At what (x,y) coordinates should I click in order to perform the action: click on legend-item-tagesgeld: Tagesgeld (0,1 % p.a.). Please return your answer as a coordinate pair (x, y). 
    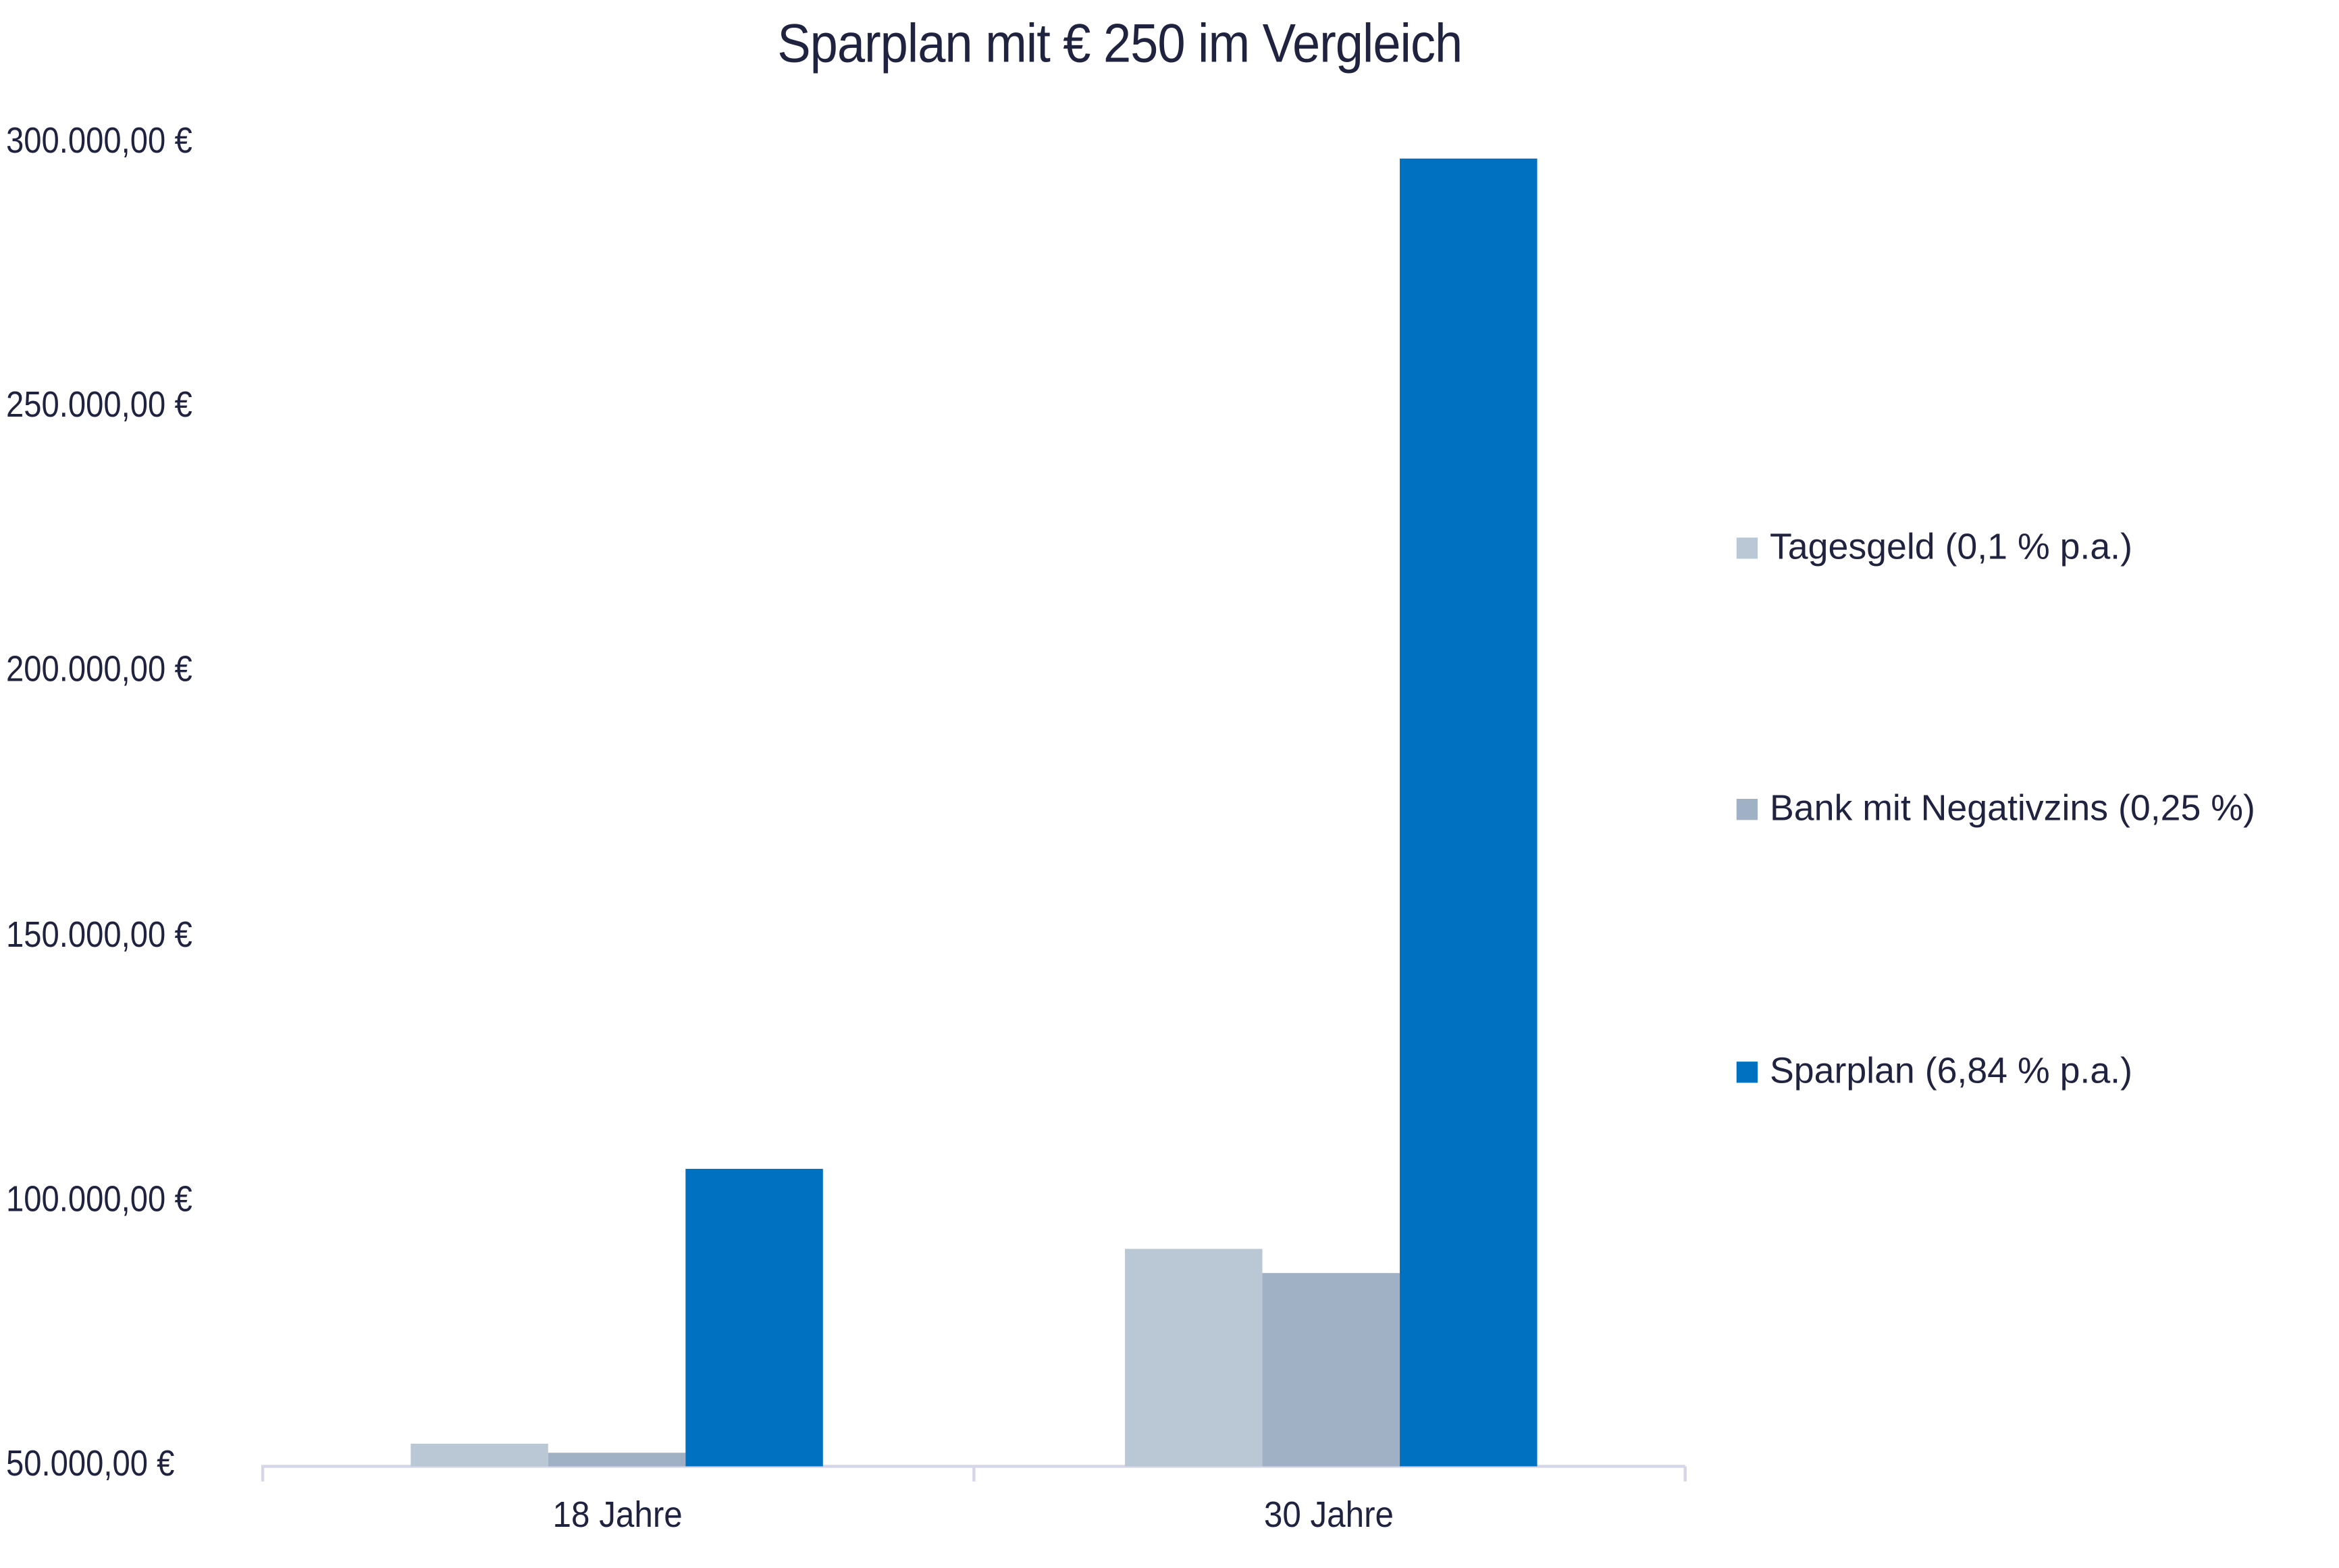
    Looking at the image, I should click on (1934, 548).